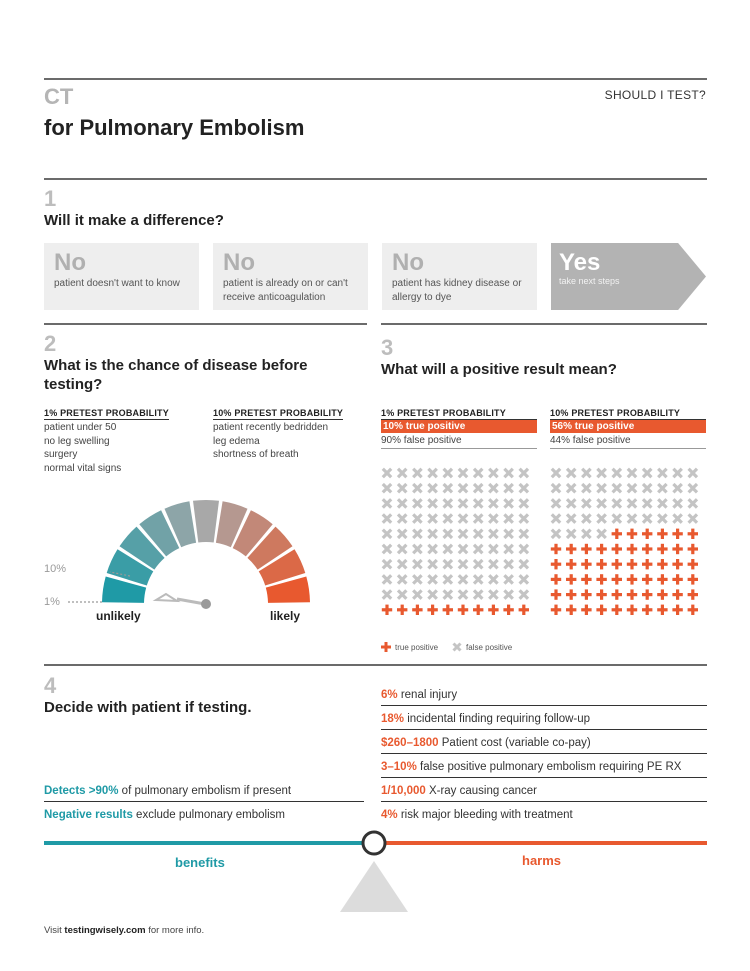  What do you see at coordinates (120, 574) in the screenshot?
I see `gauge-mark-high-leader` at bounding box center [120, 574].